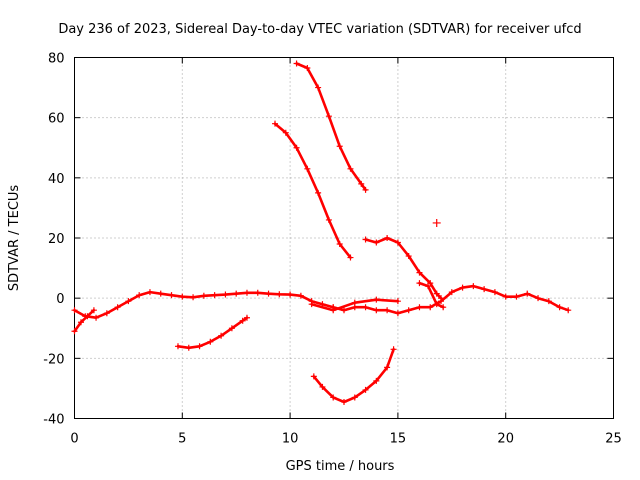 The width and height of the screenshot is (640, 480). Describe the element at coordinates (56, 179) in the screenshot. I see `y-tick-label: 40` at that location.